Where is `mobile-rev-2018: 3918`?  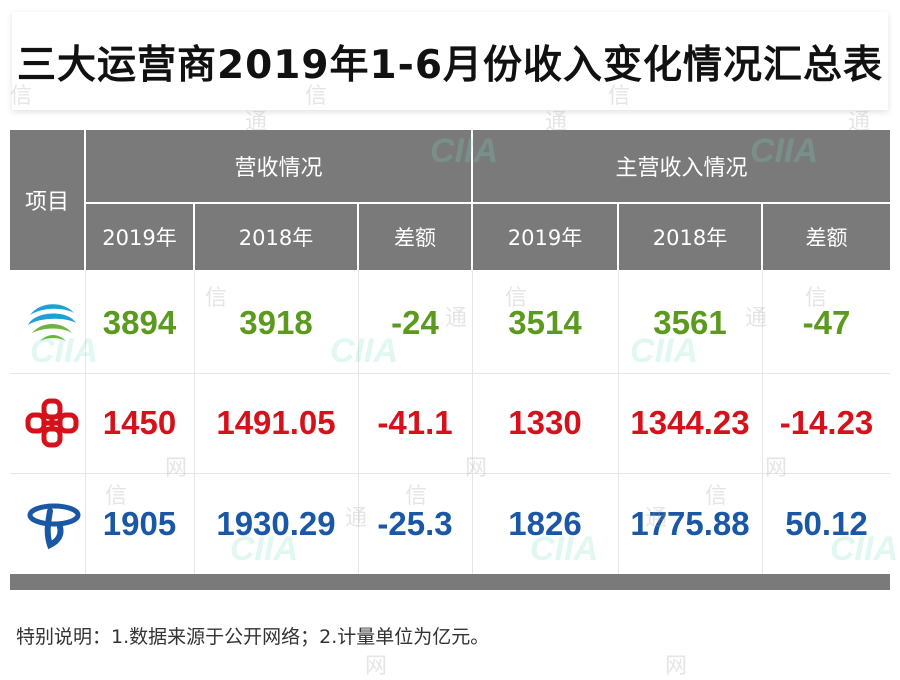 mobile-rev-2018: 3918 is located at coordinates (276, 322).